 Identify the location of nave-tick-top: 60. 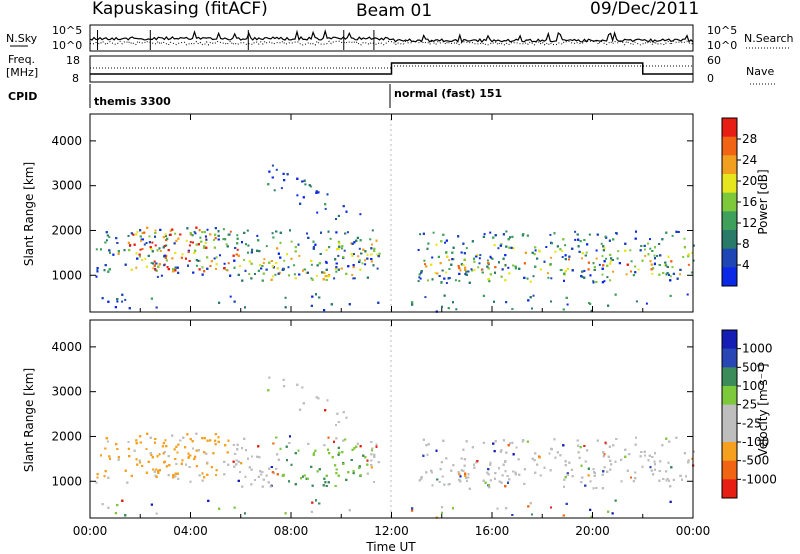
(714, 60).